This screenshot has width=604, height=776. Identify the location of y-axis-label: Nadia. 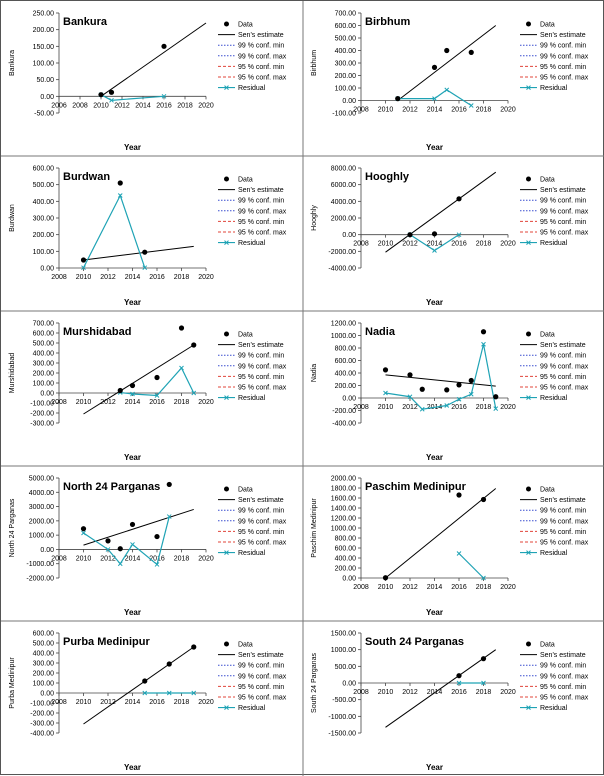
(314, 373).